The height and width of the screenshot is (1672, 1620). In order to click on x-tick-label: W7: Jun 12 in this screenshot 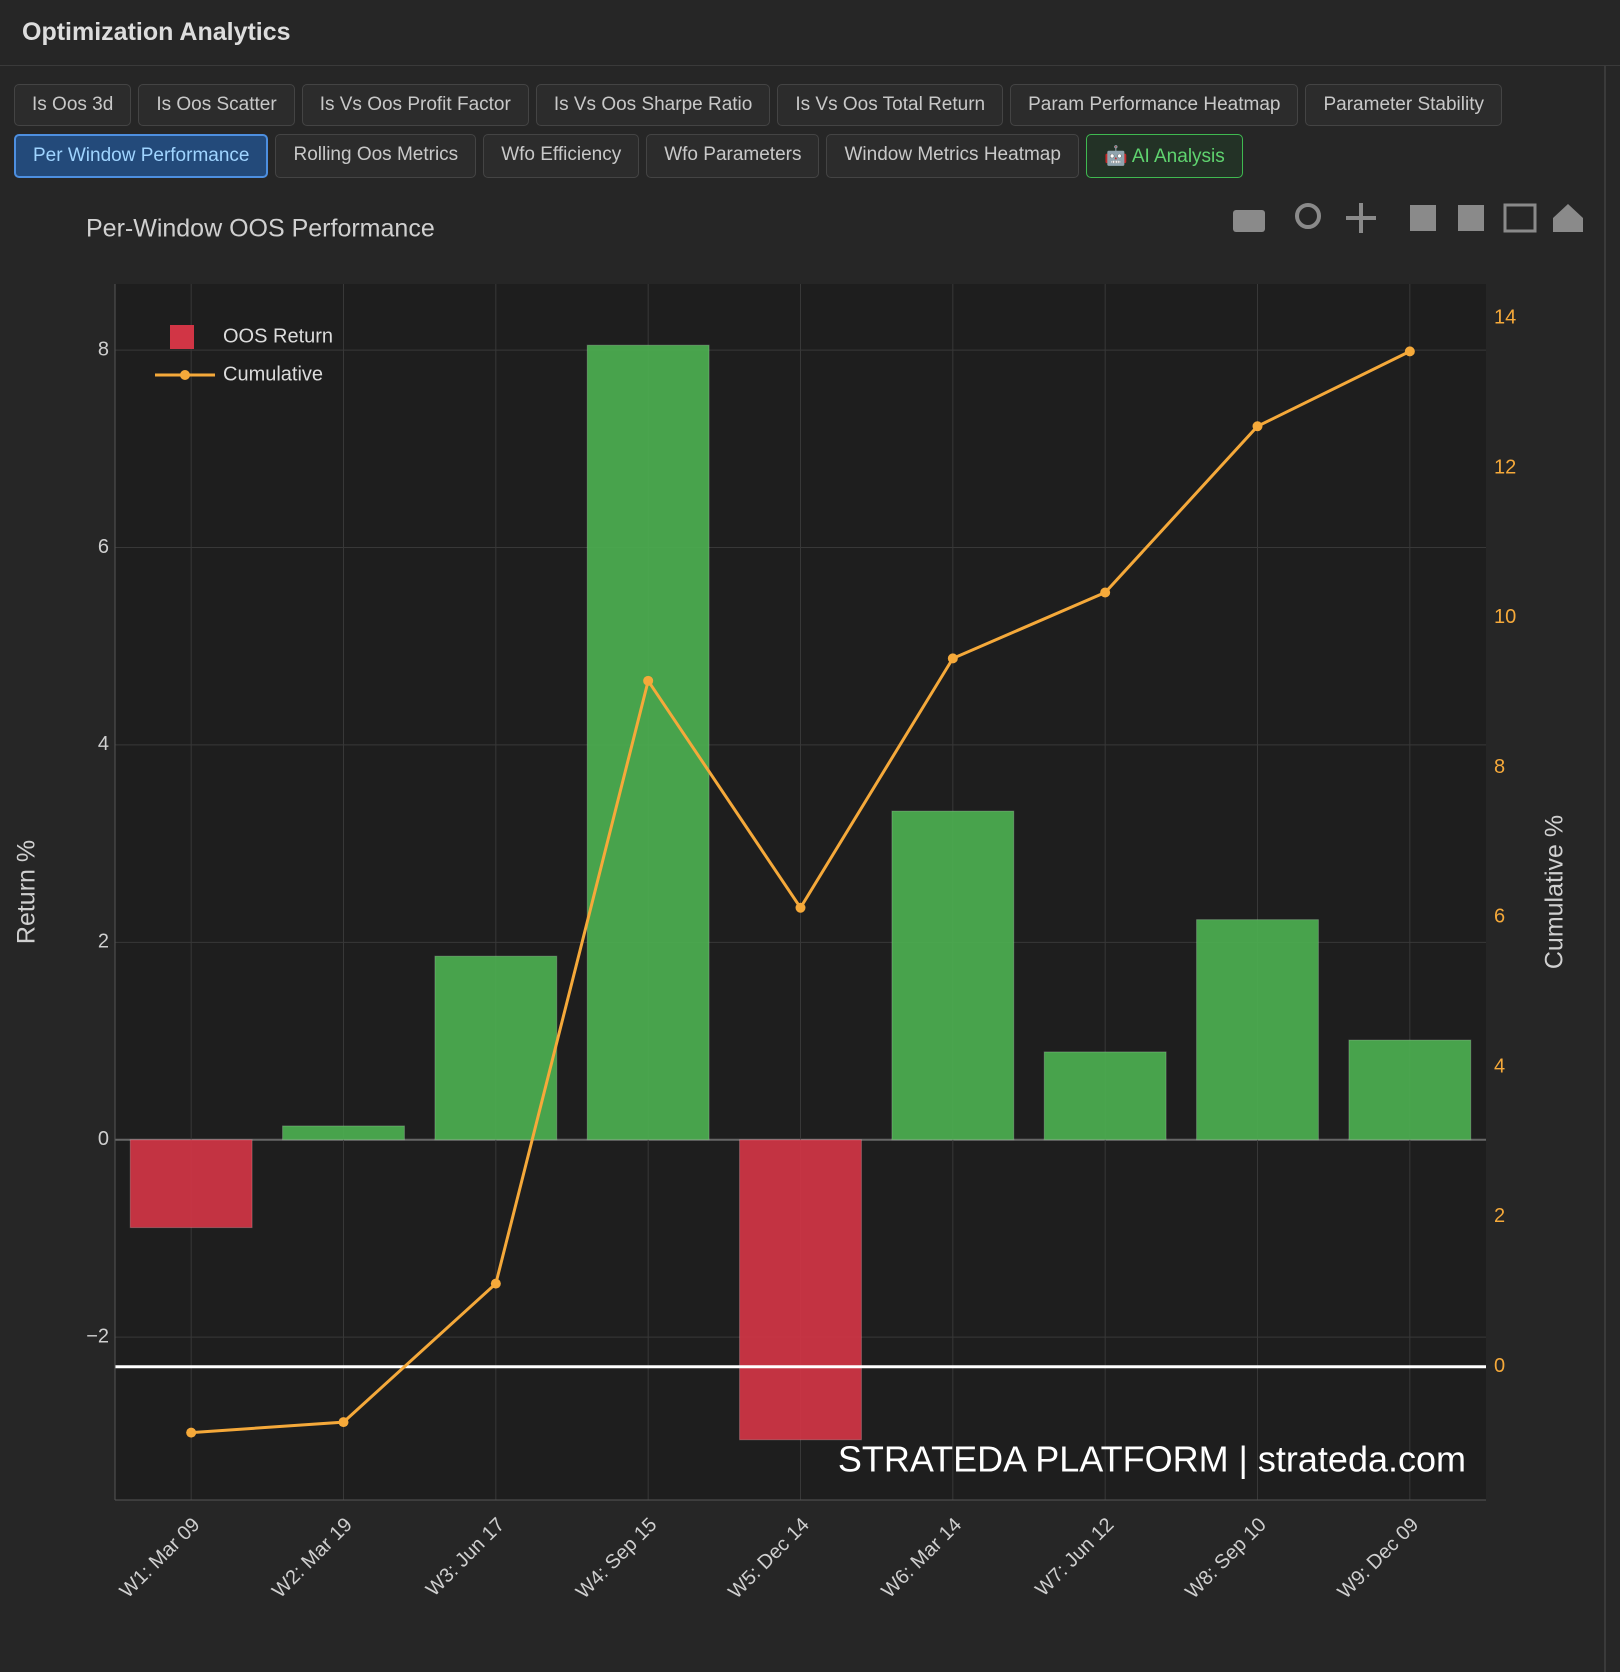, I will do `click(1074, 1557)`.